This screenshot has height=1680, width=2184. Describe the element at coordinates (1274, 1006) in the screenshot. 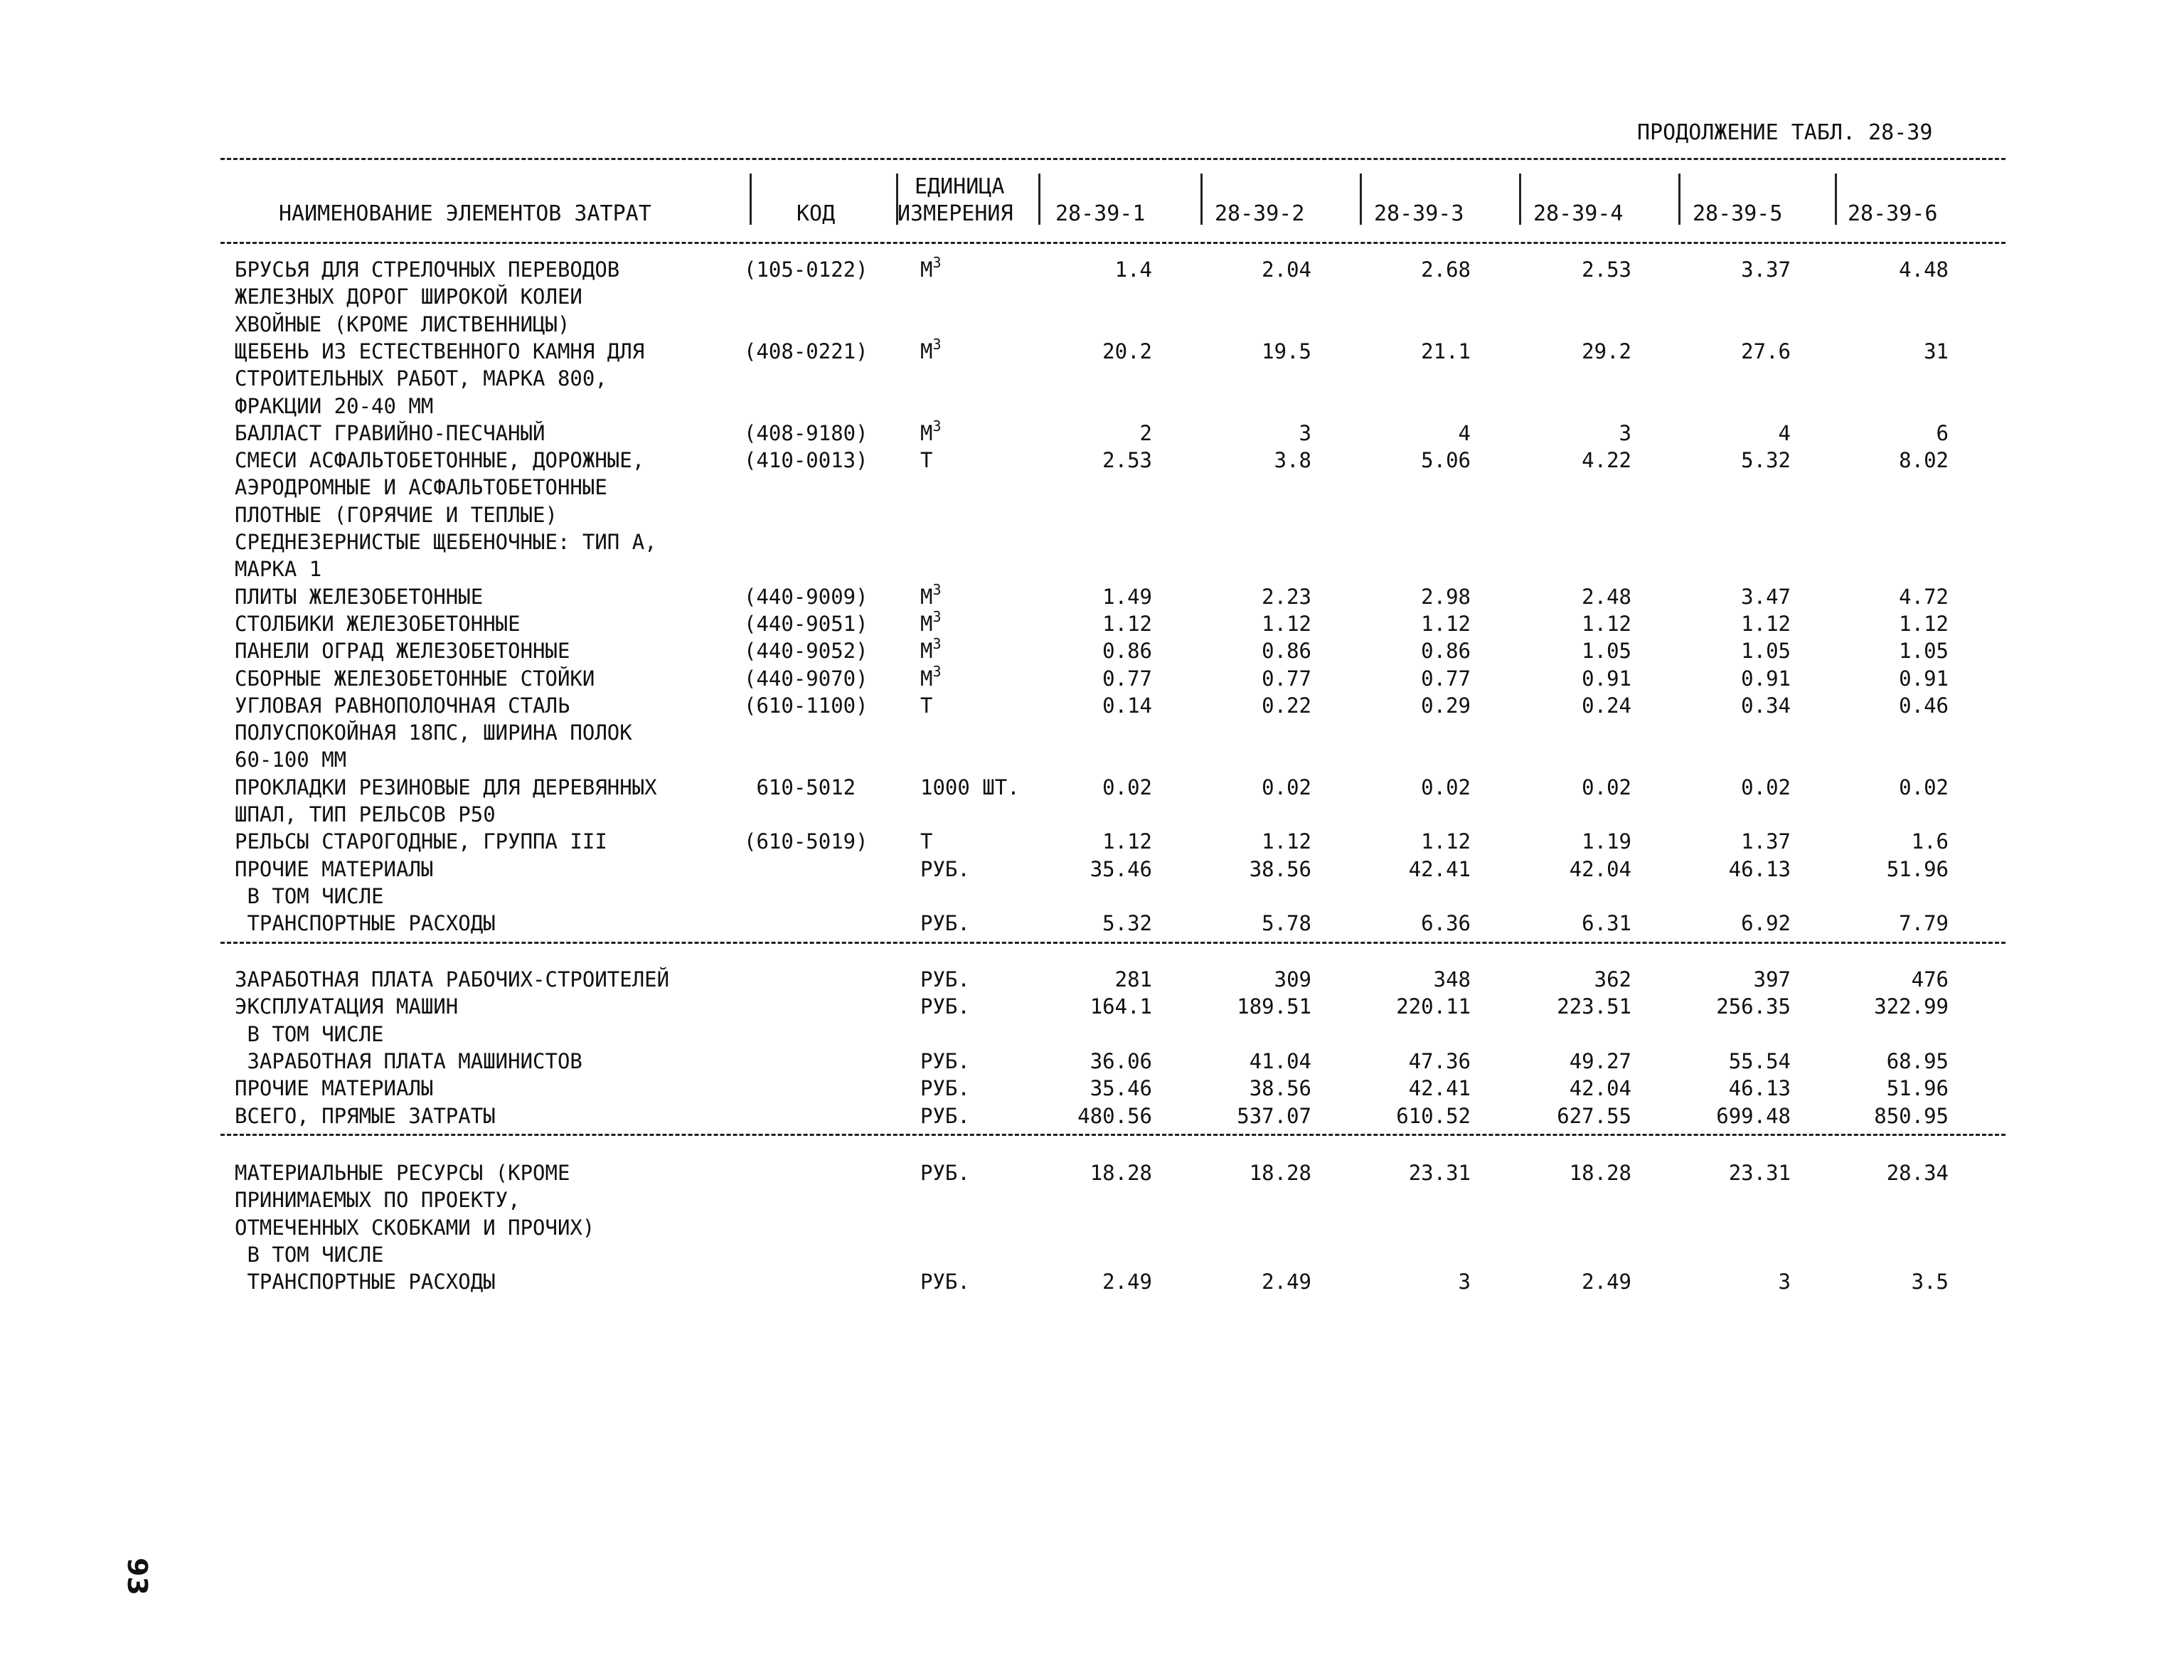

I see `row-value-col-2: 189.51` at that location.